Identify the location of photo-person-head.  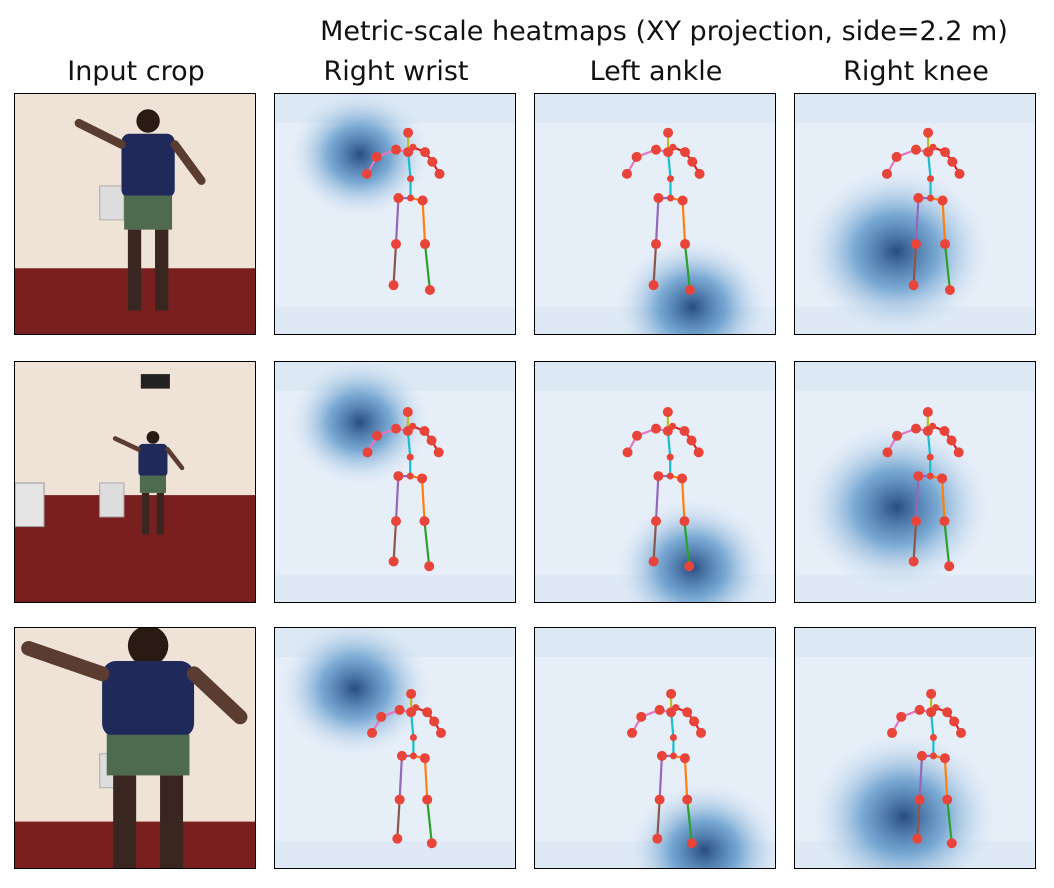
(148, 647).